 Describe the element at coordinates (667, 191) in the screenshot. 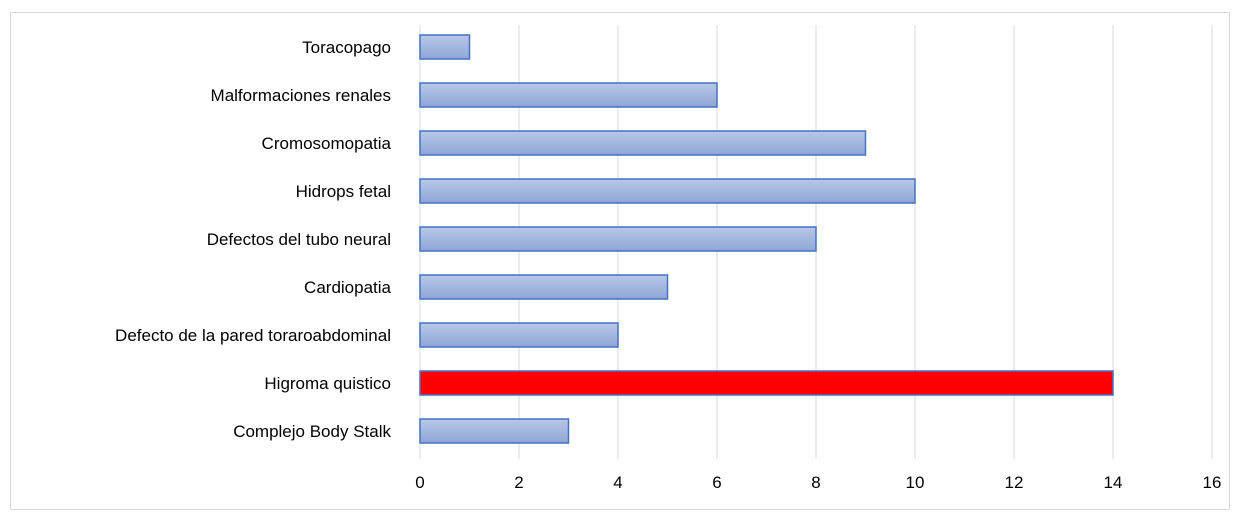

I see `bar-hidrops-fetal` at that location.